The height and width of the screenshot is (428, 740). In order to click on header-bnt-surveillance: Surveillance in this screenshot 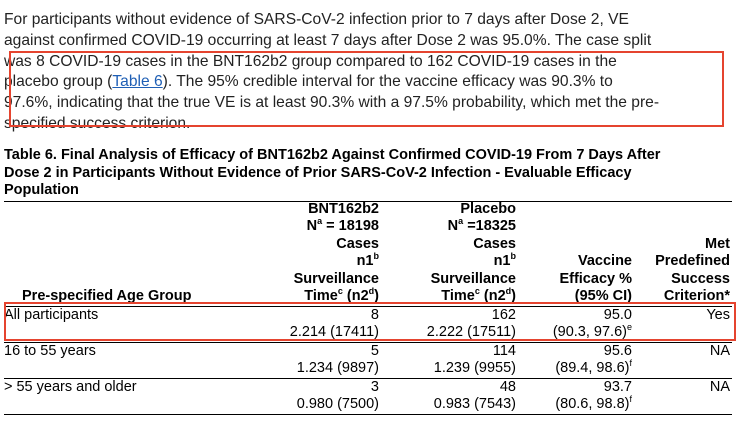, I will do `click(336, 279)`.